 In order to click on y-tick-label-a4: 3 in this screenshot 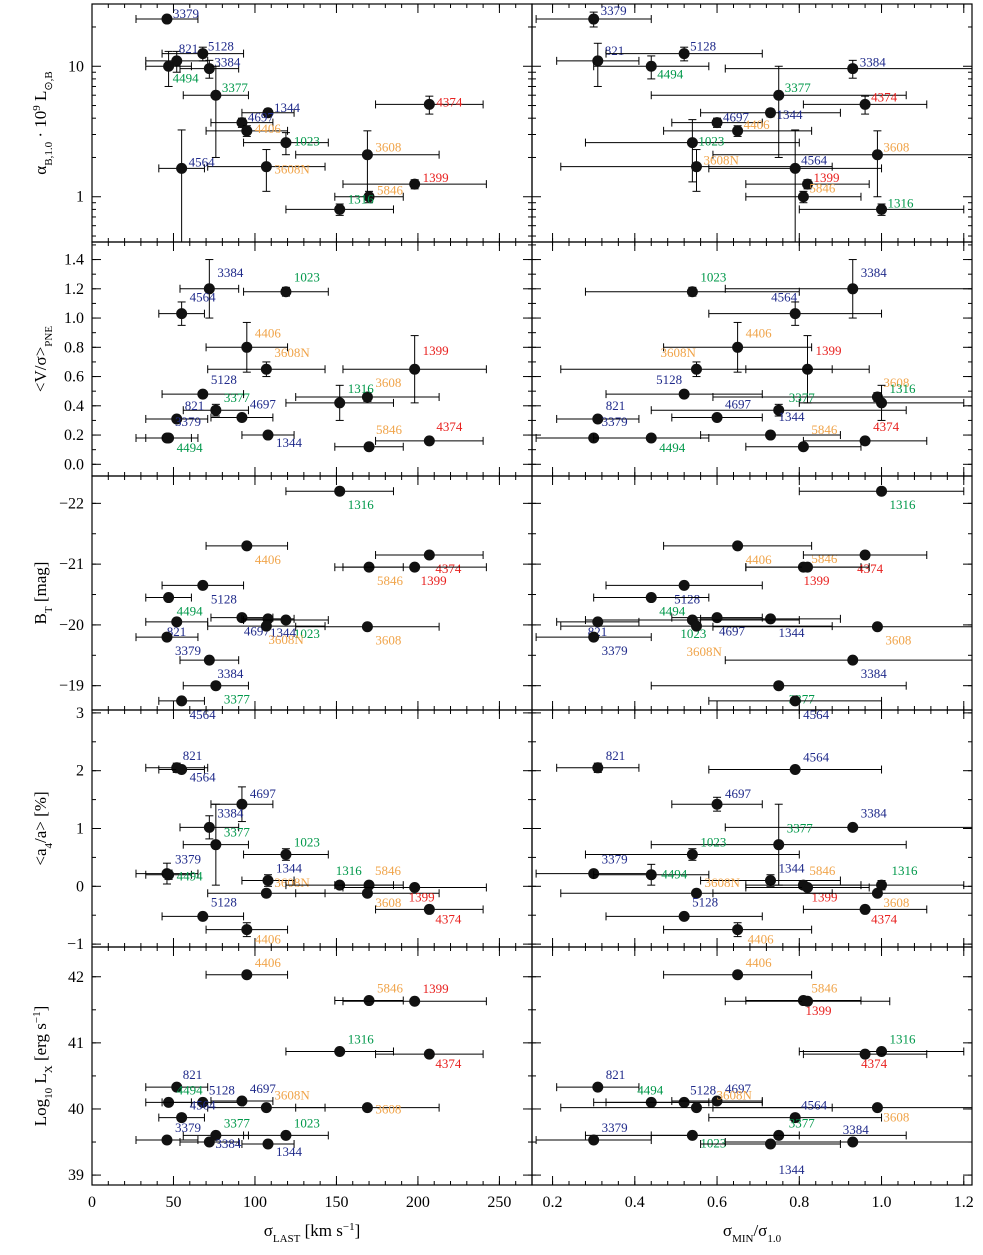, I will do `click(80, 713)`.